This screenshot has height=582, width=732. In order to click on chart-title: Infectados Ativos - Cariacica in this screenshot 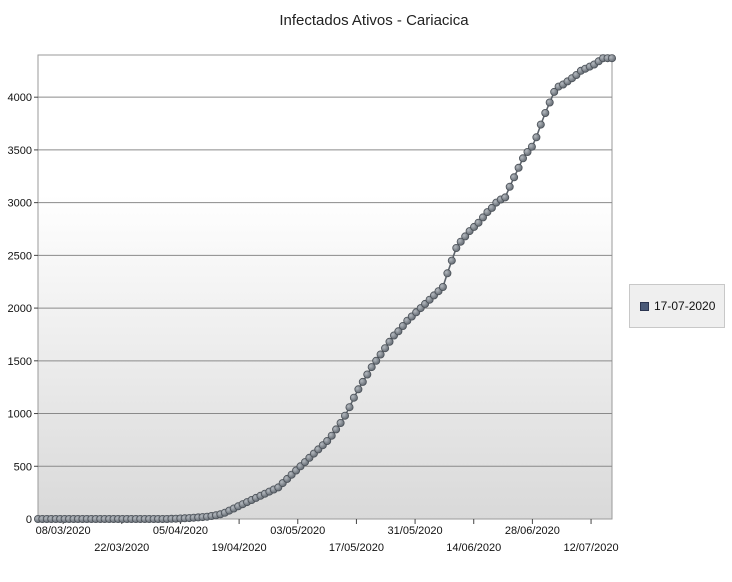, I will do `click(374, 20)`.